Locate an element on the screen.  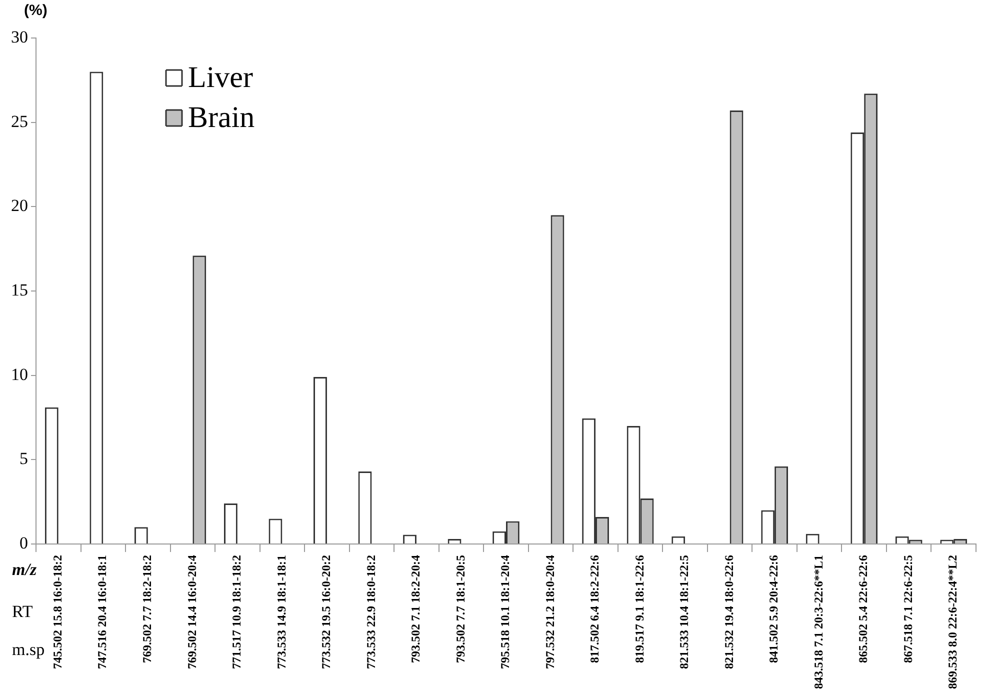
y-tick-label: 0 is located at coordinates (24, 542).